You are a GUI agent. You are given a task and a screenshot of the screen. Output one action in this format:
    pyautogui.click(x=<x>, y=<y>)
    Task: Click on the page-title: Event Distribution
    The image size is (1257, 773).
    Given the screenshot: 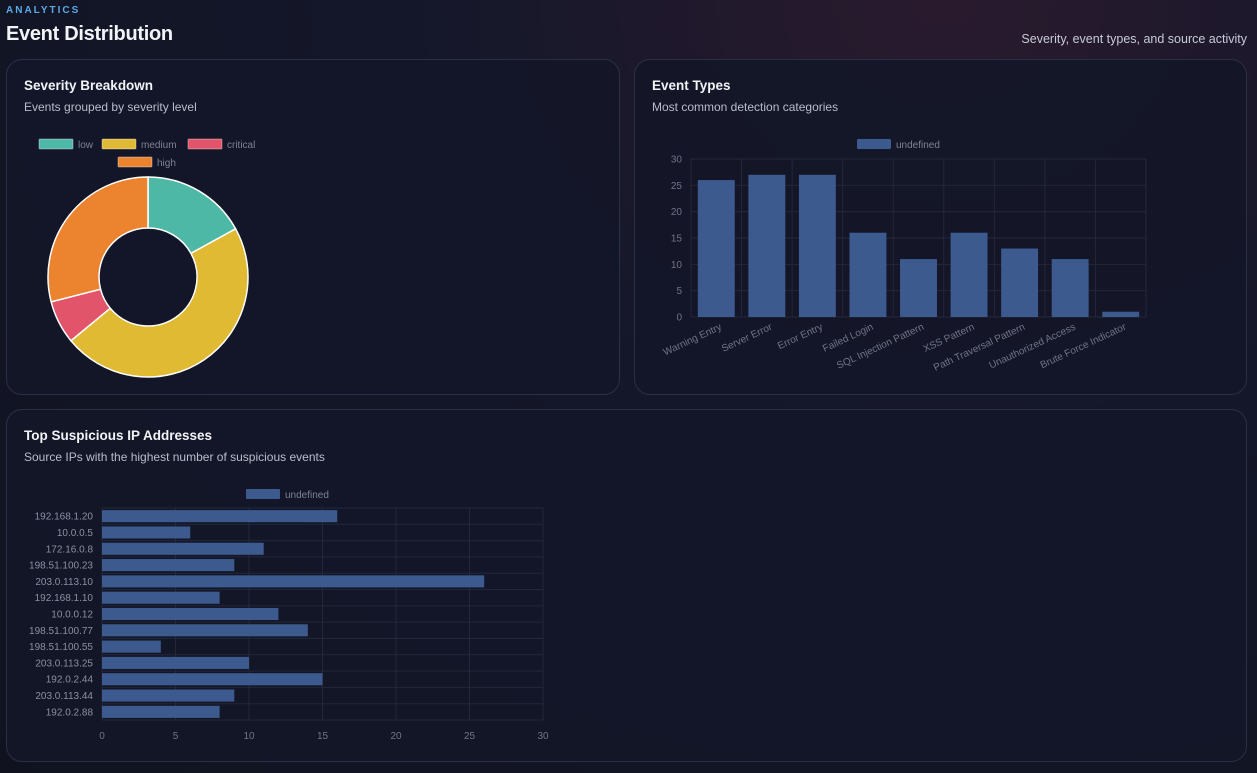 What is the action you would take?
    pyautogui.click(x=89, y=34)
    